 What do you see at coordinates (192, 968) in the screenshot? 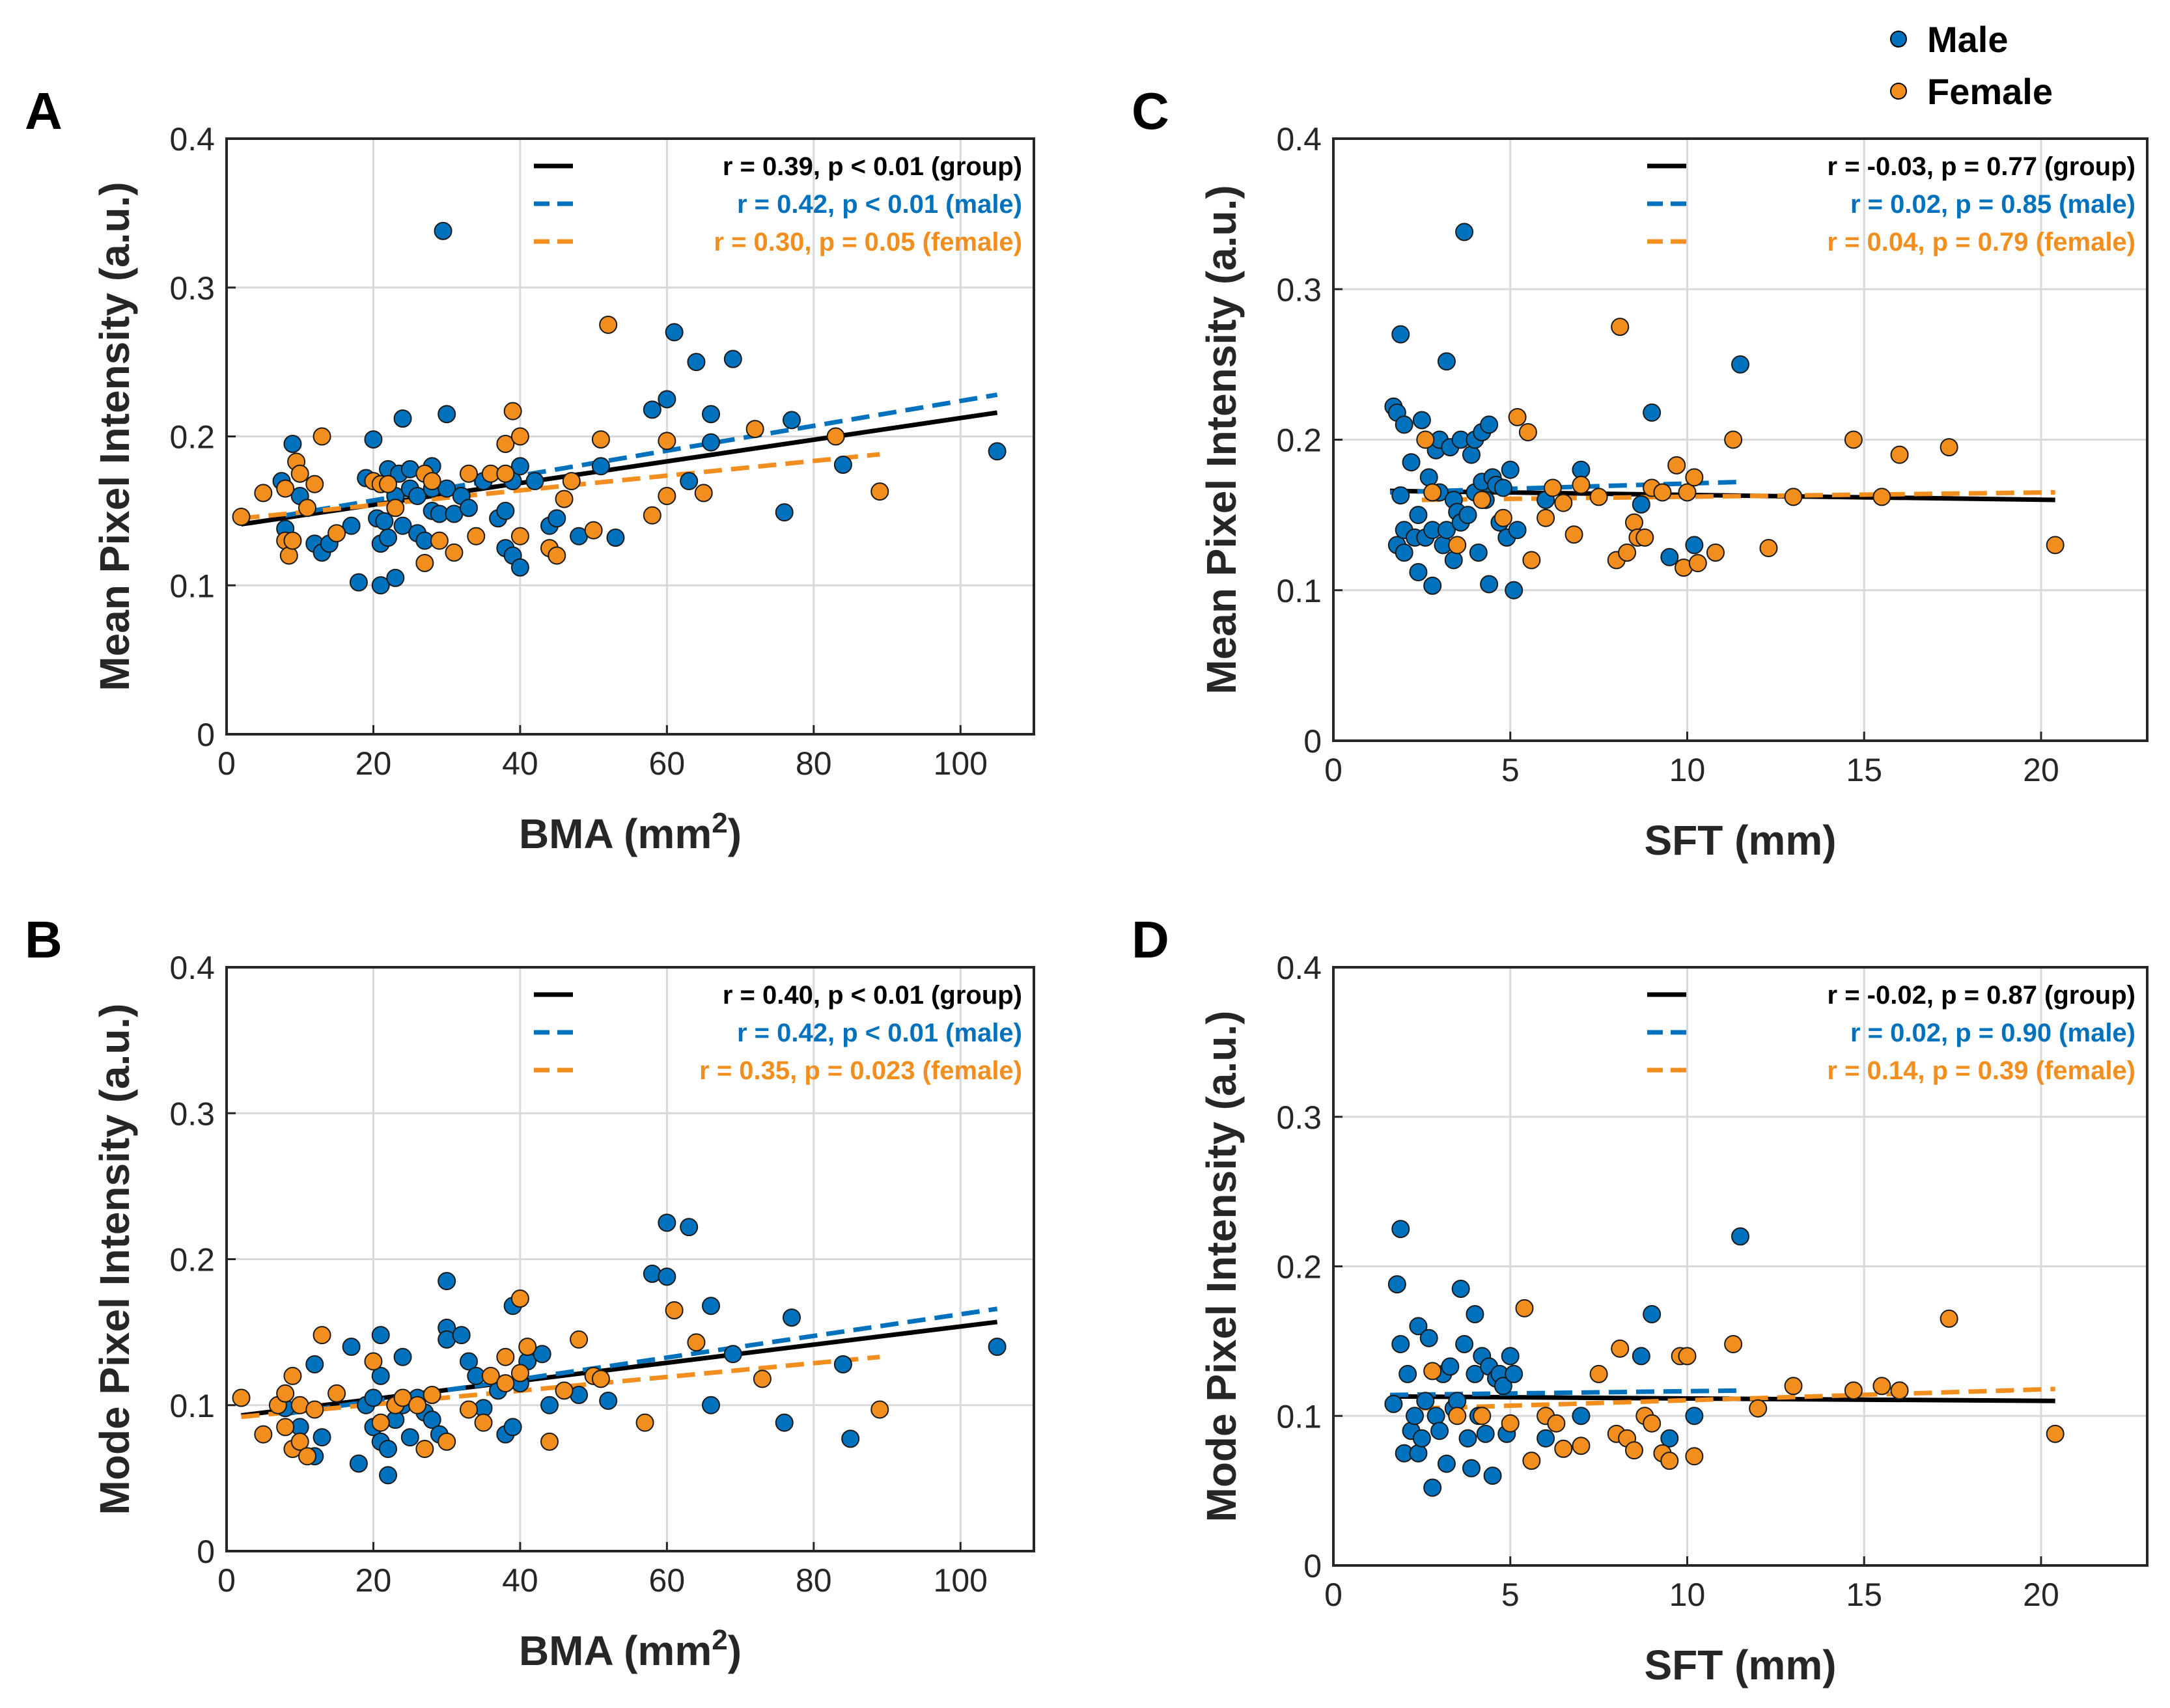
I see `y-tick-label: 0.4` at bounding box center [192, 968].